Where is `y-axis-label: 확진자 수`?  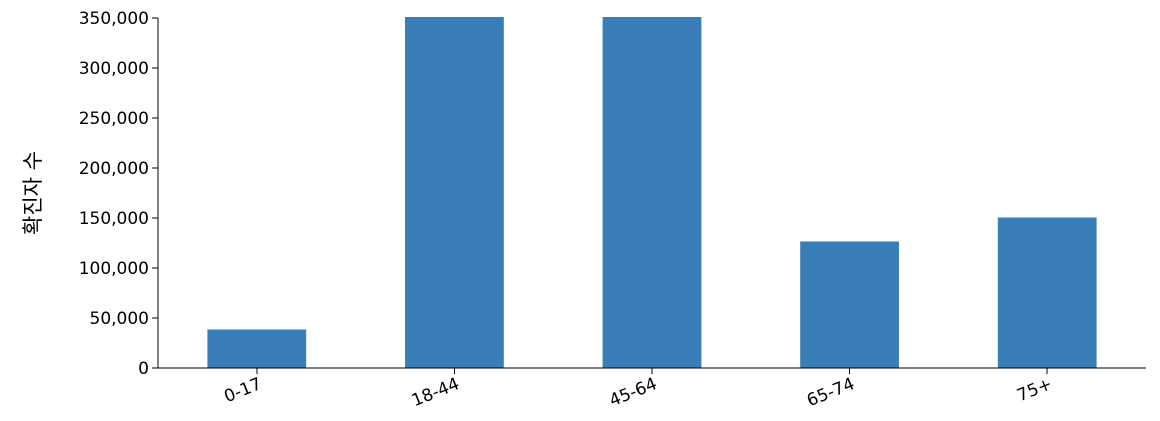 y-axis-label: 확진자 수 is located at coordinates (33, 193).